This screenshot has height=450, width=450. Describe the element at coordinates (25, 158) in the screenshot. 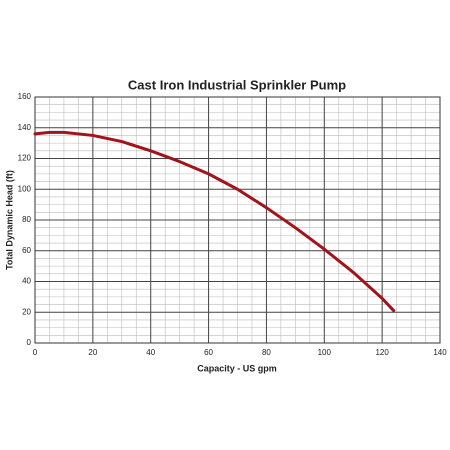

I see `y-tick-label: 120` at that location.